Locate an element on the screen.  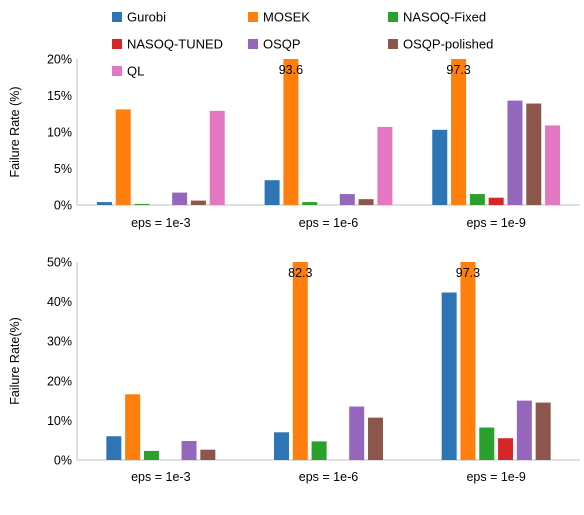
legend-label: NASOQ-Fixed is located at coordinates (444, 17).